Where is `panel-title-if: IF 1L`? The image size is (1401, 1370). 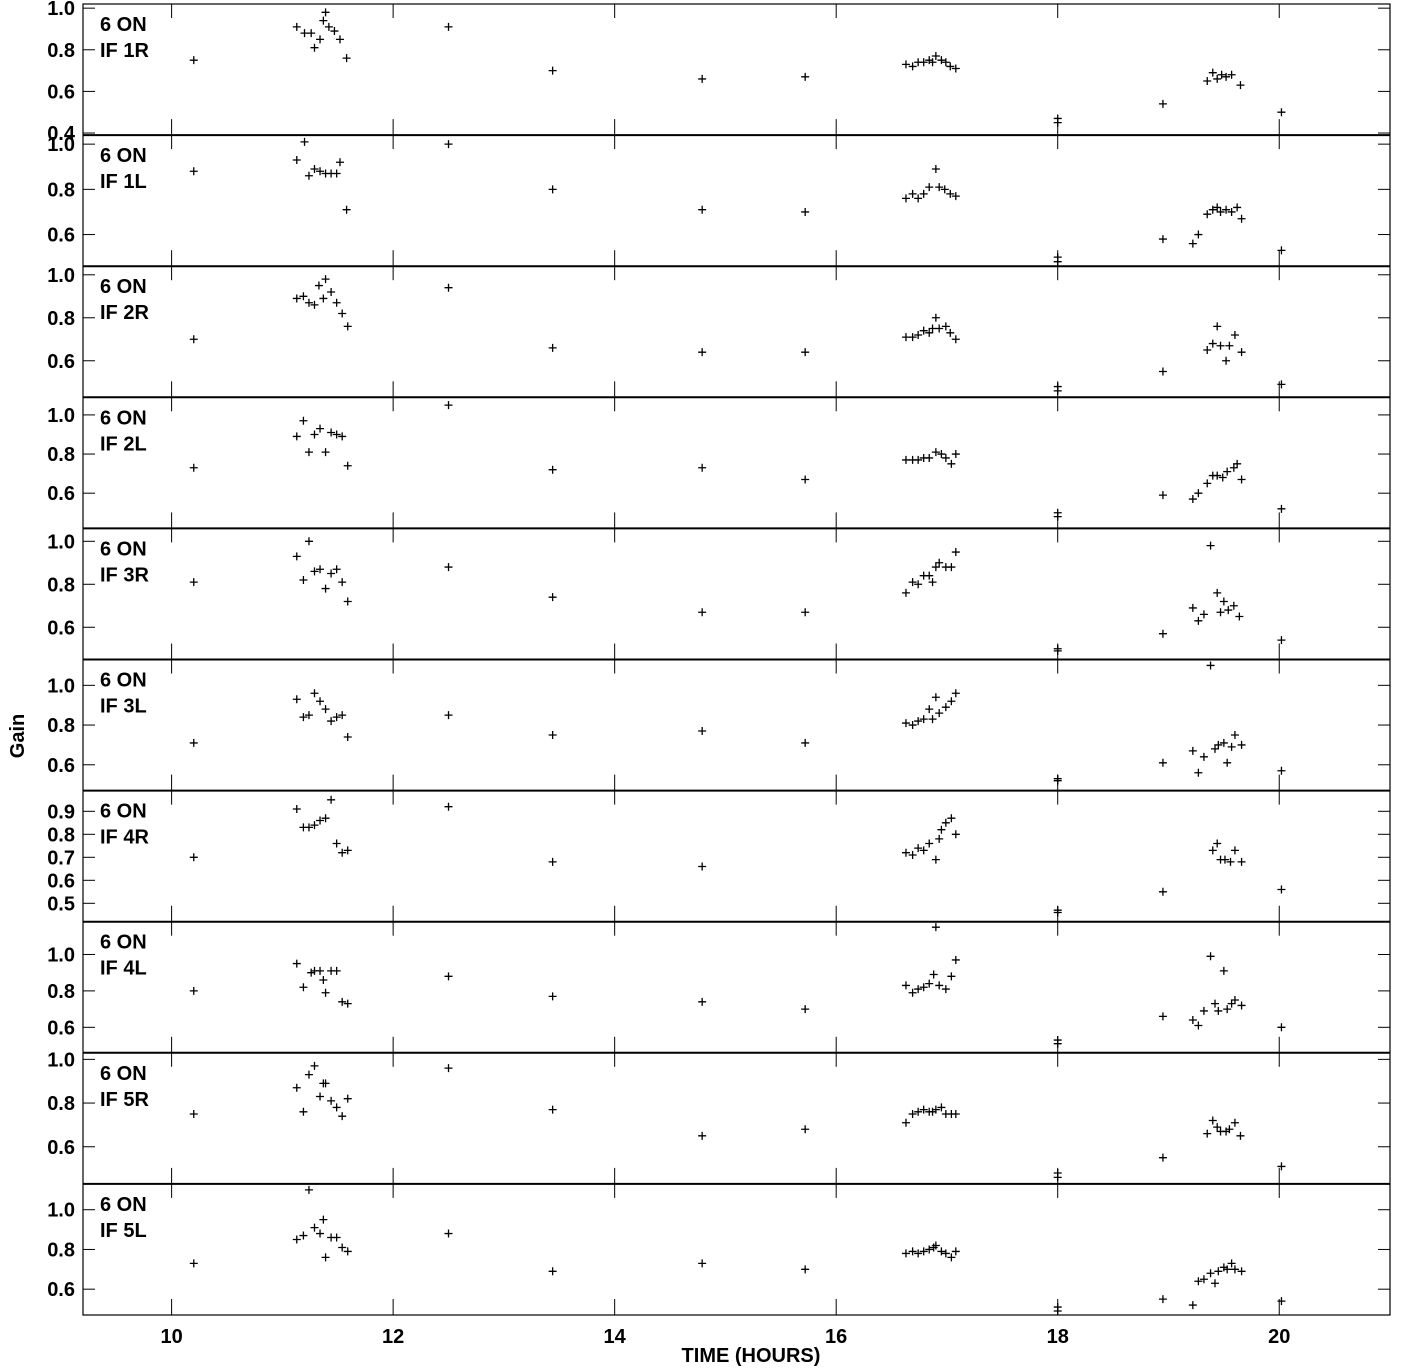
panel-title-if: IF 1L is located at coordinates (123, 182).